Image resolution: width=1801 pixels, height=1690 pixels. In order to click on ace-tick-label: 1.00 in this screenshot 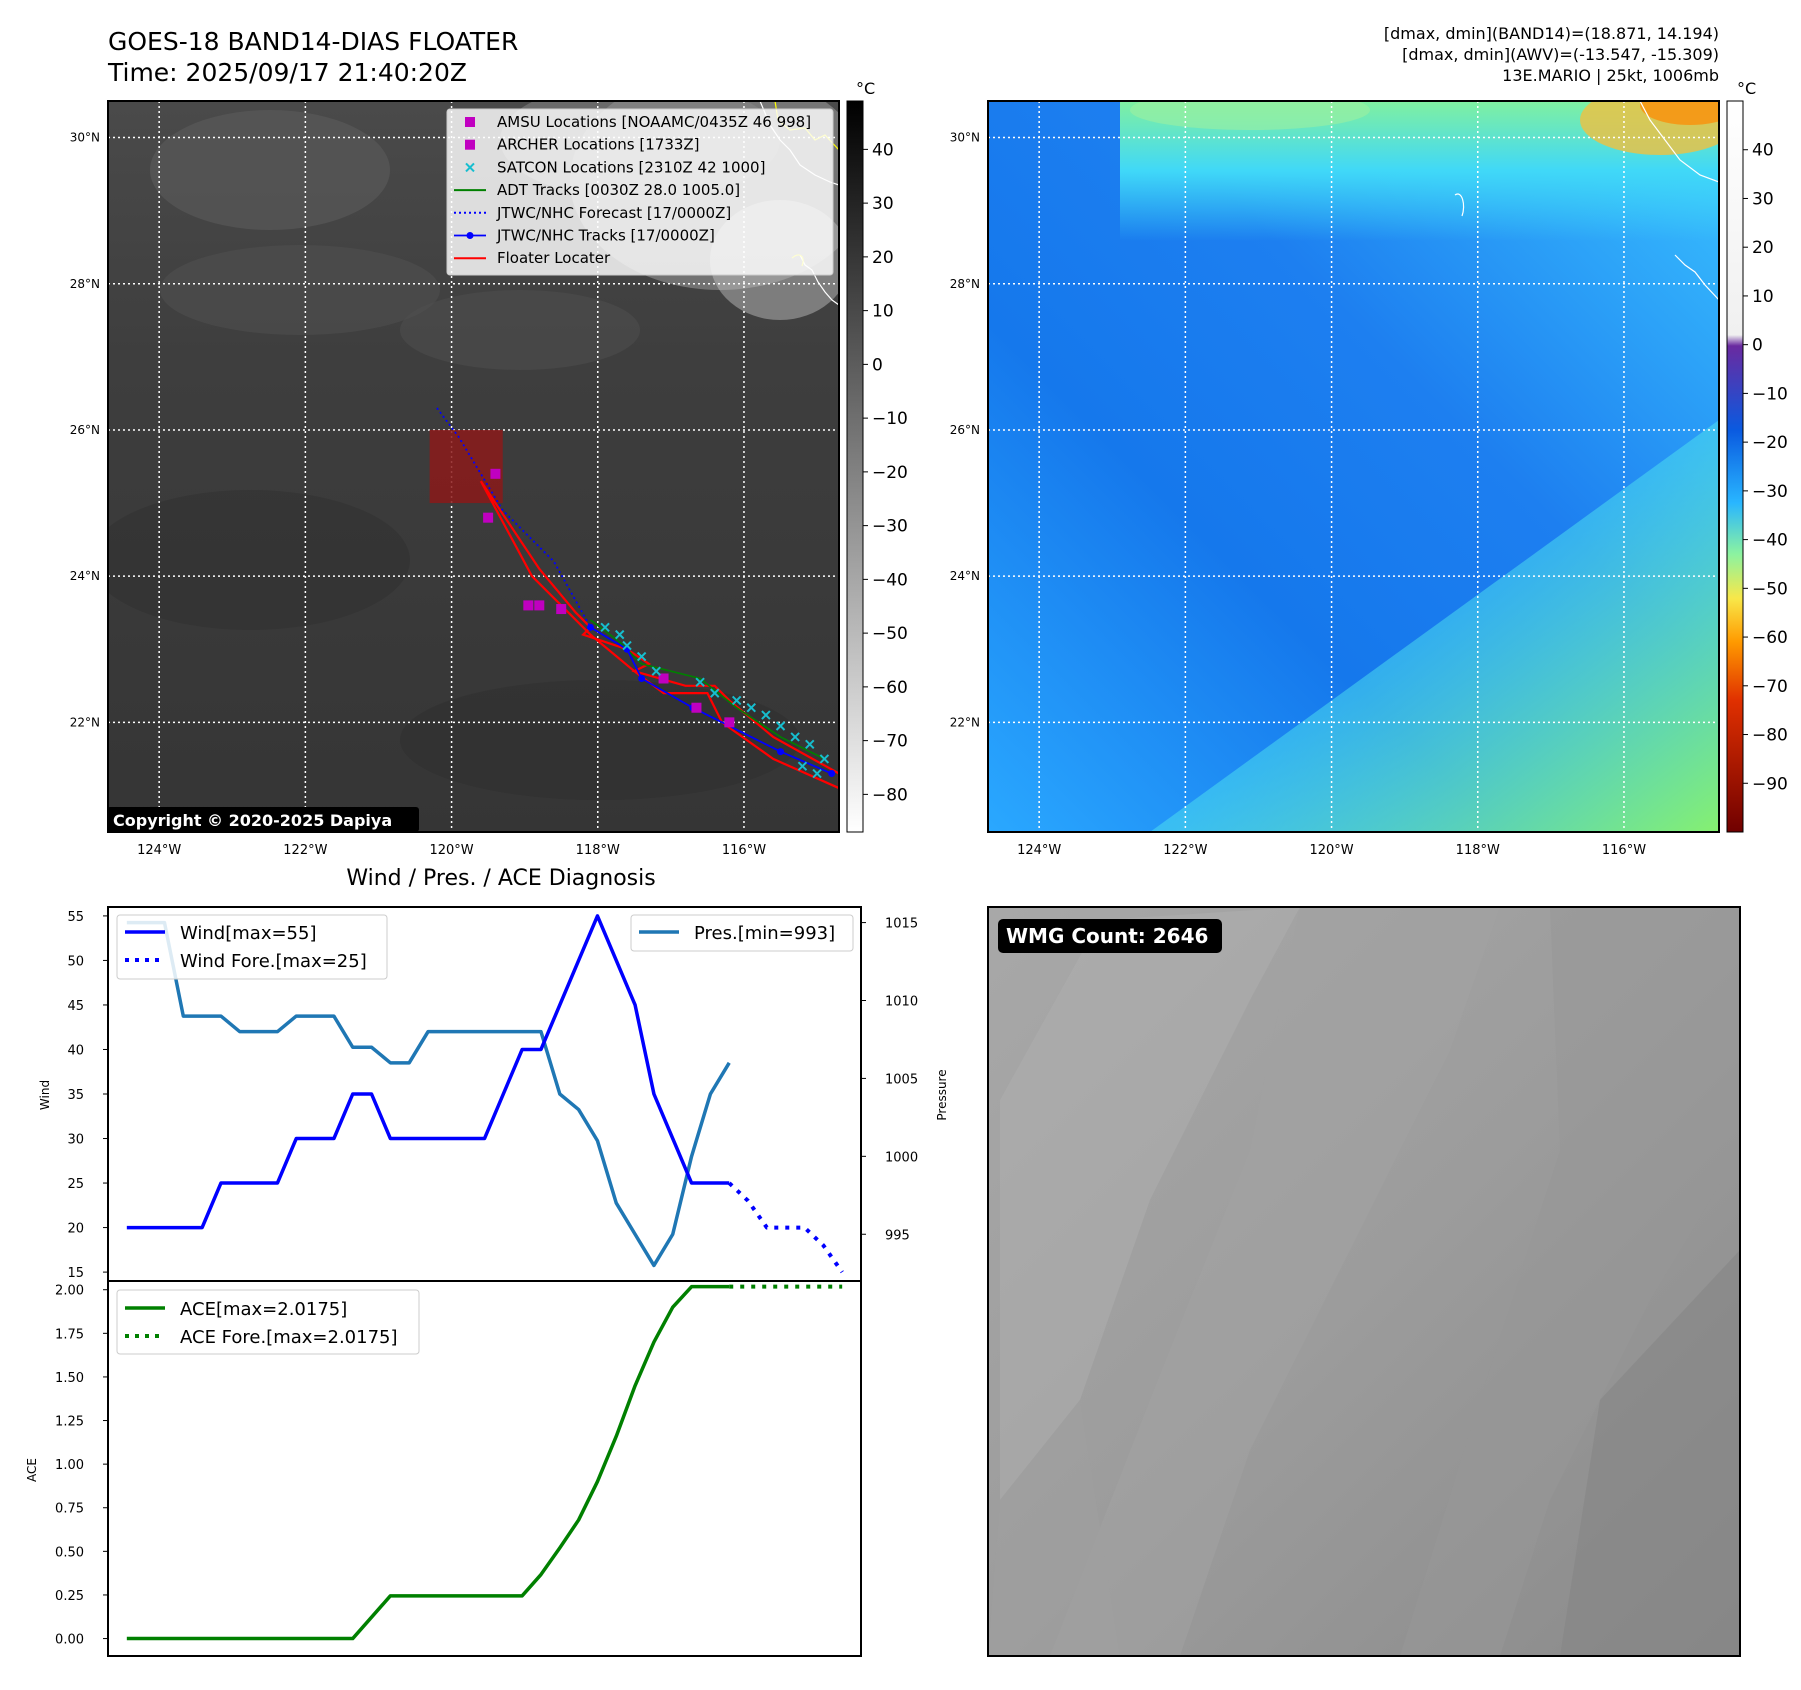, I will do `click(69, 1465)`.